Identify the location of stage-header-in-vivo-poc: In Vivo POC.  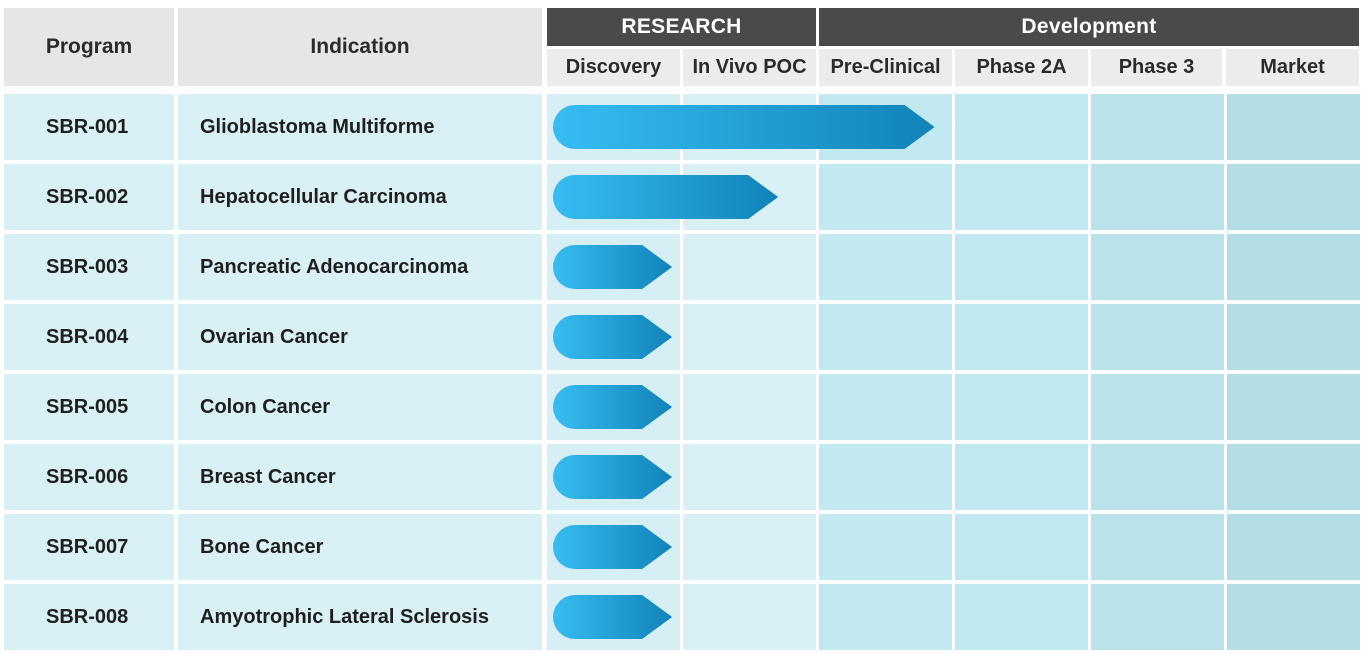
(749, 67).